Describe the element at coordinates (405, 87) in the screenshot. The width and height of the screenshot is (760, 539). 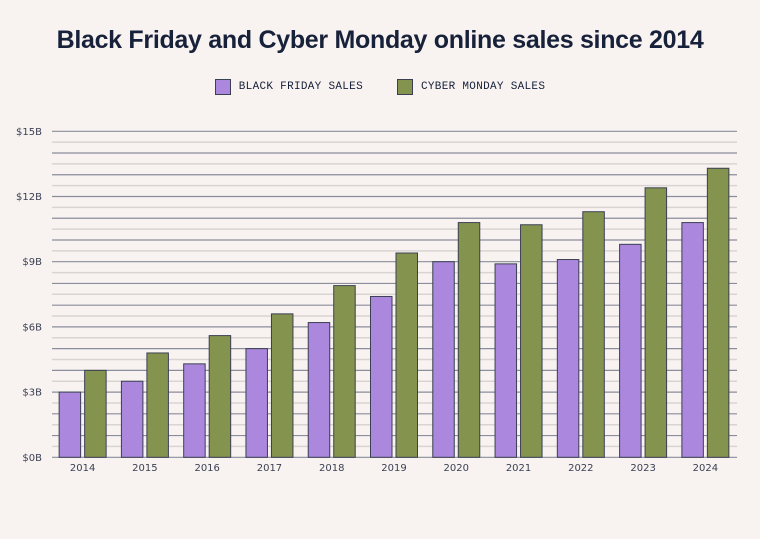
I see `legend-swatch-cyber-monday` at that location.